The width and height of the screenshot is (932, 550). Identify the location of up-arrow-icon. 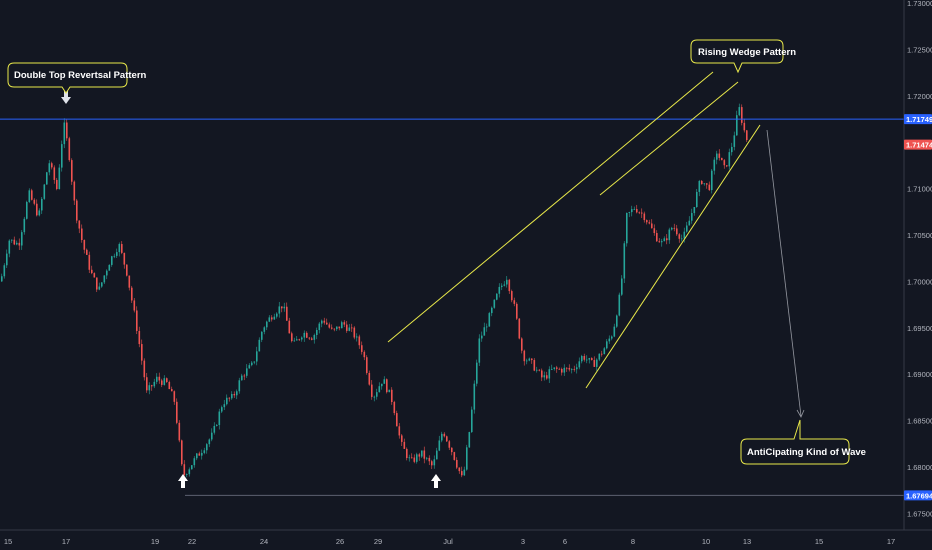
(183, 481).